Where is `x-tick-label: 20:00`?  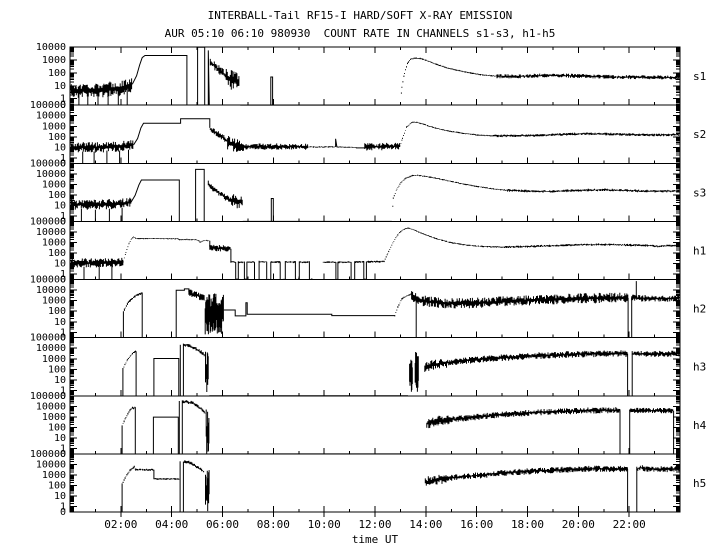
x-tick-label: 20:00 is located at coordinates (578, 524).